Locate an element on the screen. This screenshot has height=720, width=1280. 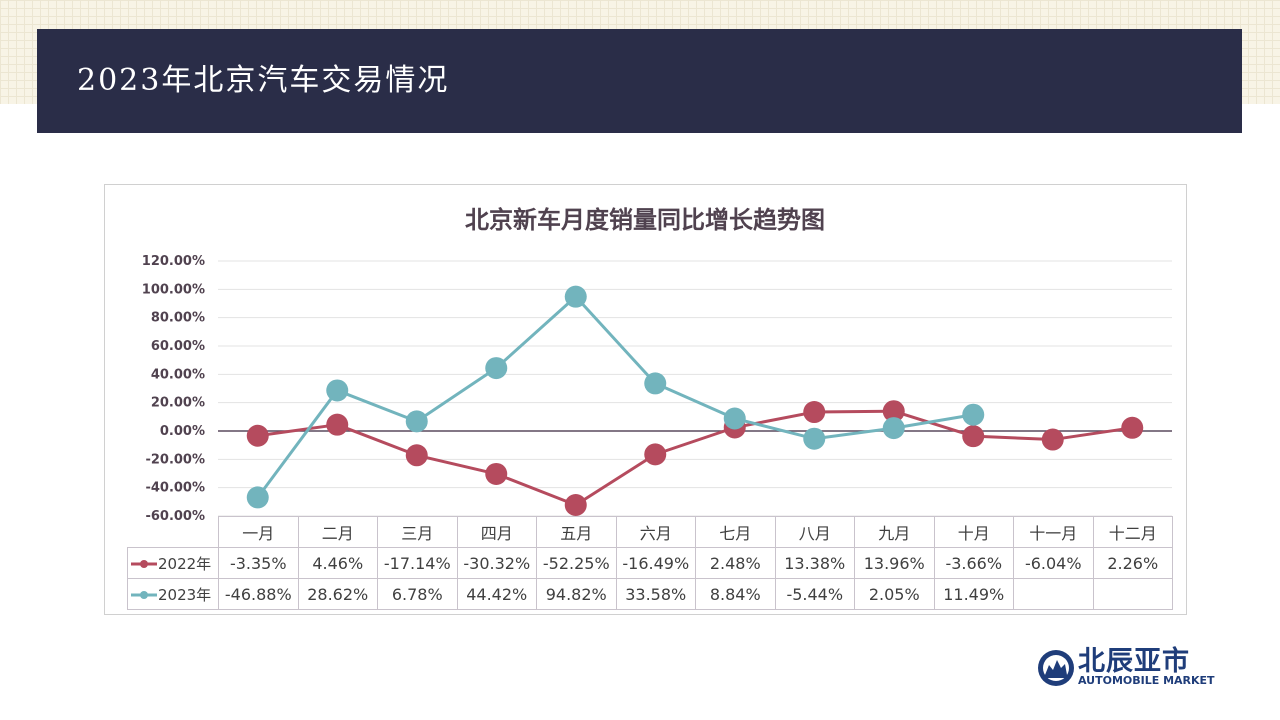
data-label: 4.46% is located at coordinates (337, 563).